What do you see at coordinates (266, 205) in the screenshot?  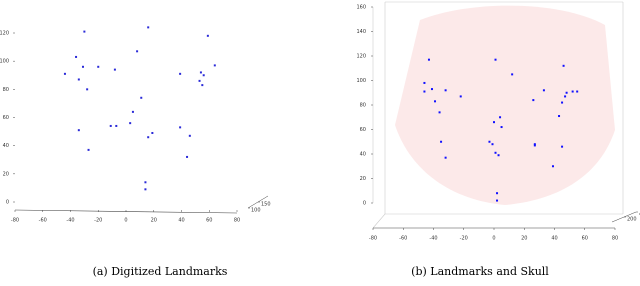 I see `z-tick-label: 150` at bounding box center [266, 205].